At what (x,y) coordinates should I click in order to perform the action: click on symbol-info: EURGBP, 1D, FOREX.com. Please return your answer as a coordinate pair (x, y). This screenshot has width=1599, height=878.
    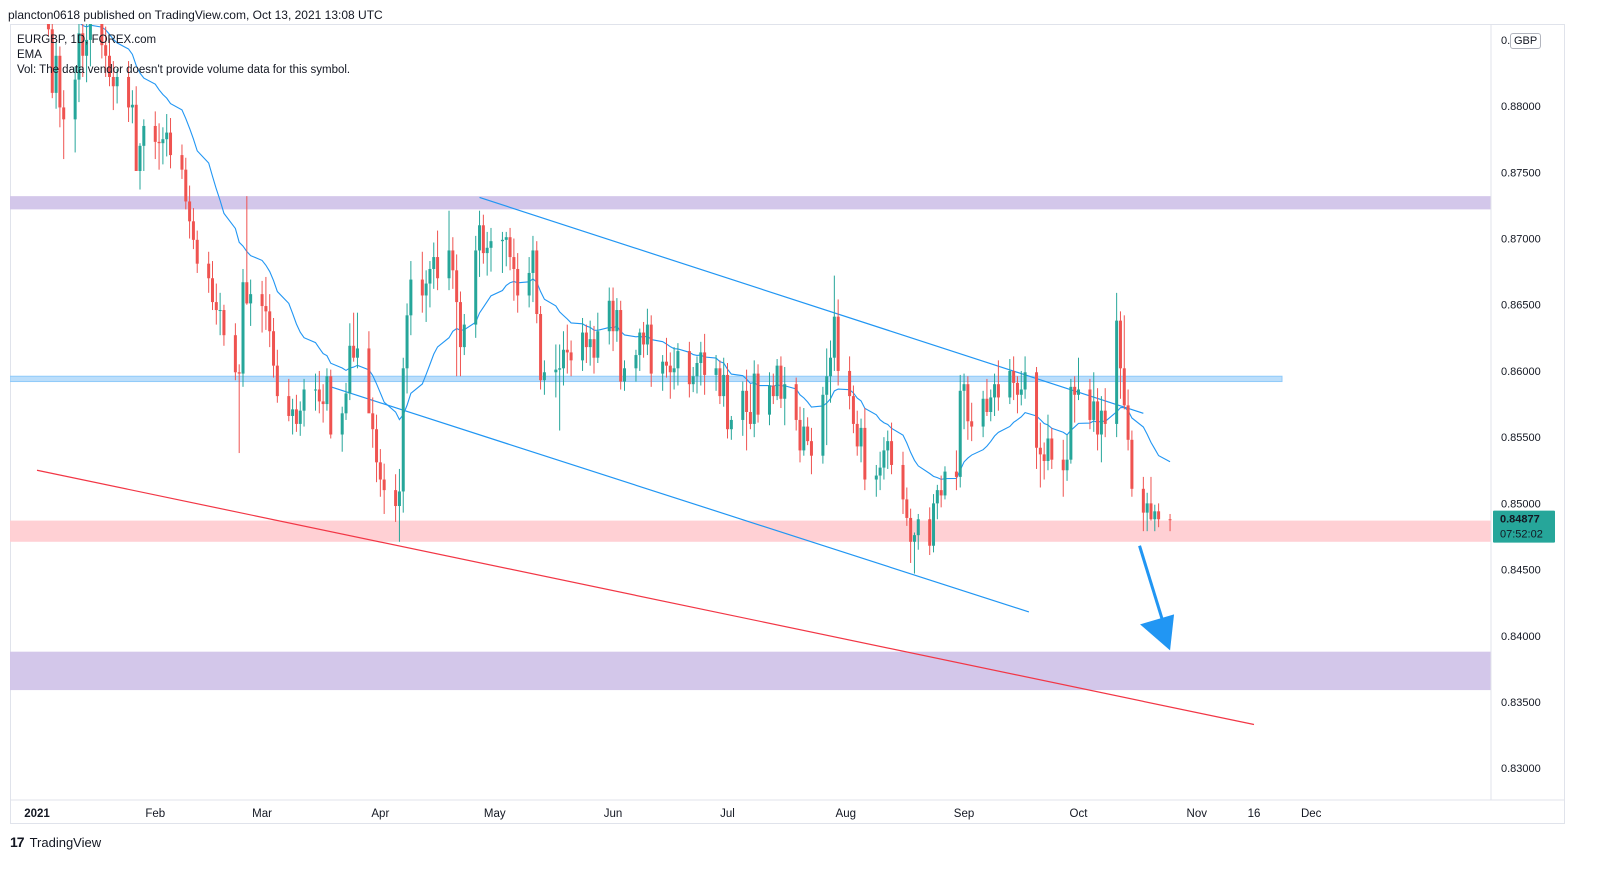
    Looking at the image, I should click on (87, 40).